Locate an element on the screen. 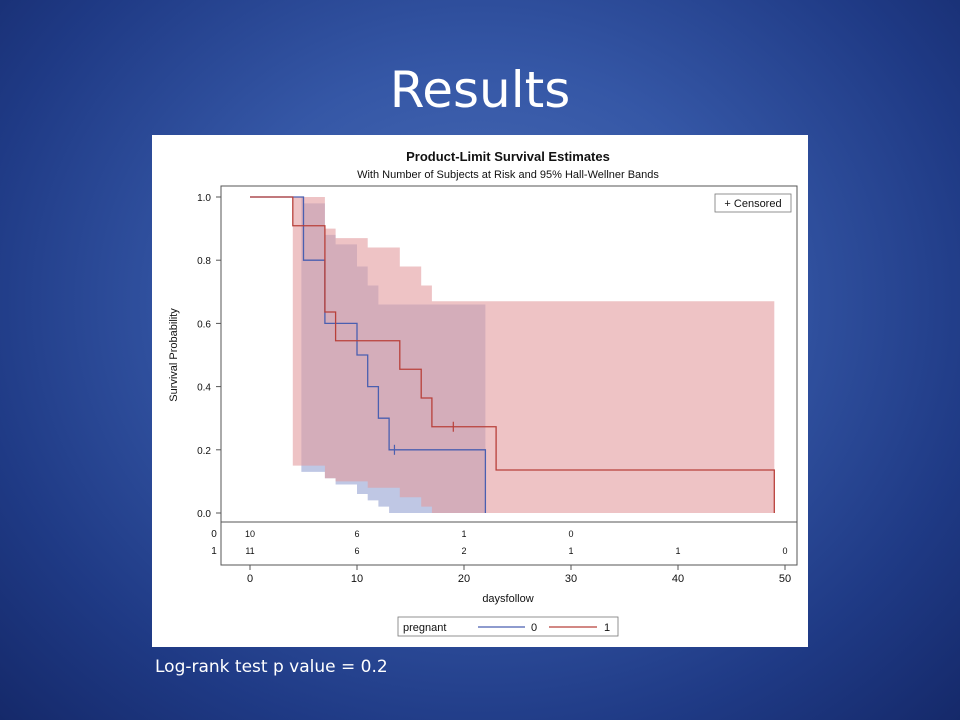 The height and width of the screenshot is (720, 960). chart-title: Product-Limit Survival Estimates is located at coordinates (508, 156).